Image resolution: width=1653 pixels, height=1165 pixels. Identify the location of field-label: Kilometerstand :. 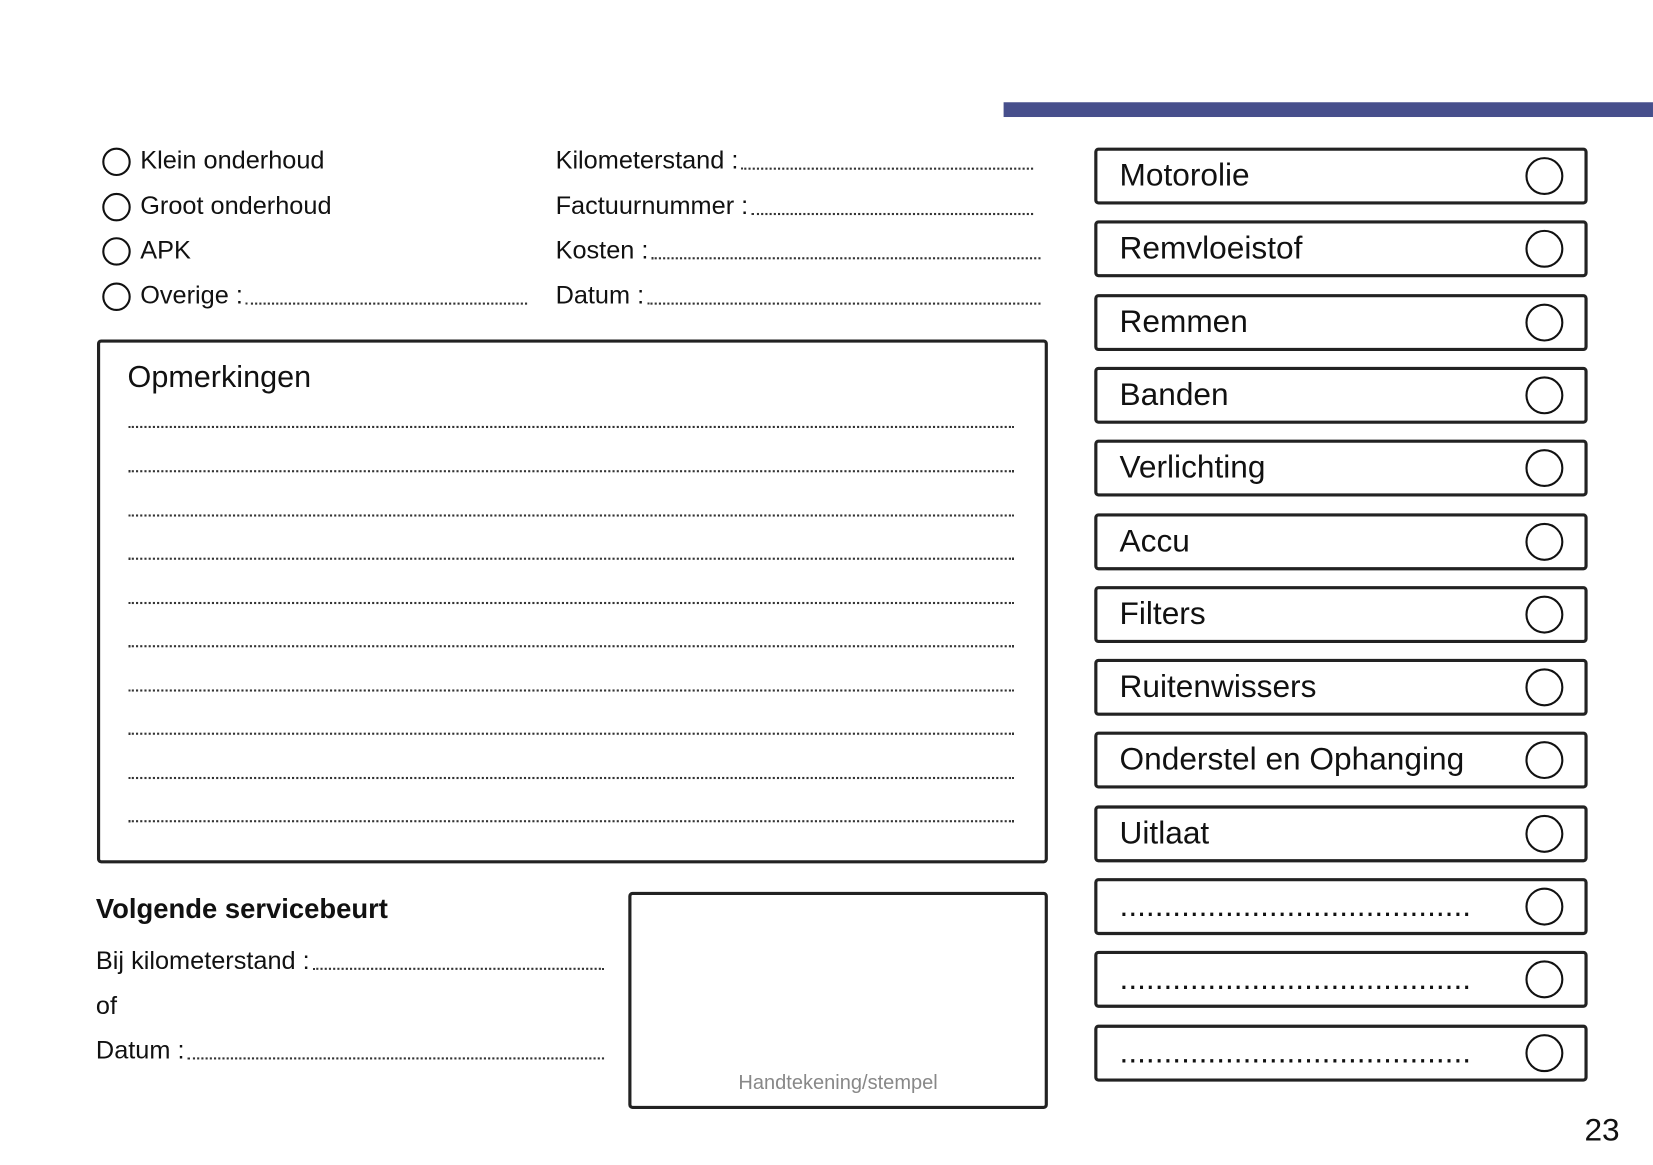
(647, 160).